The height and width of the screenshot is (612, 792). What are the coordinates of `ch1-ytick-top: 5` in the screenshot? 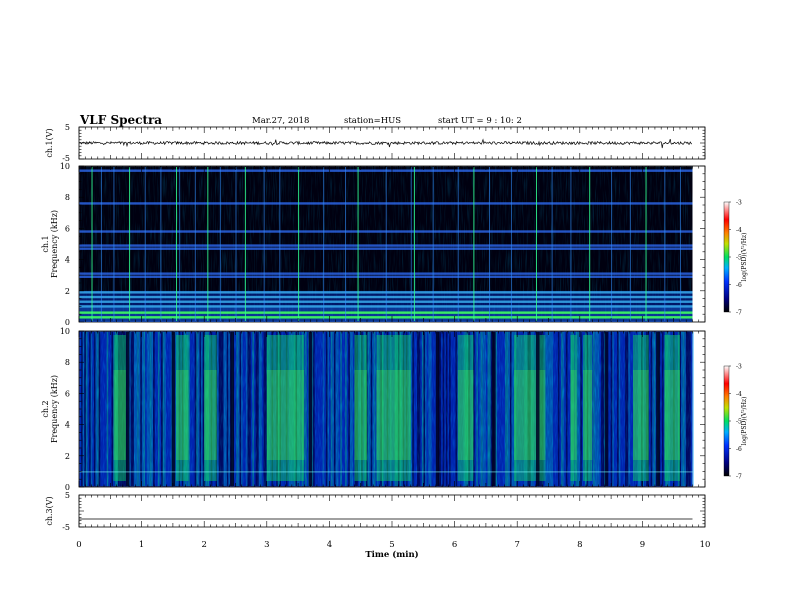 It's located at (67, 127).